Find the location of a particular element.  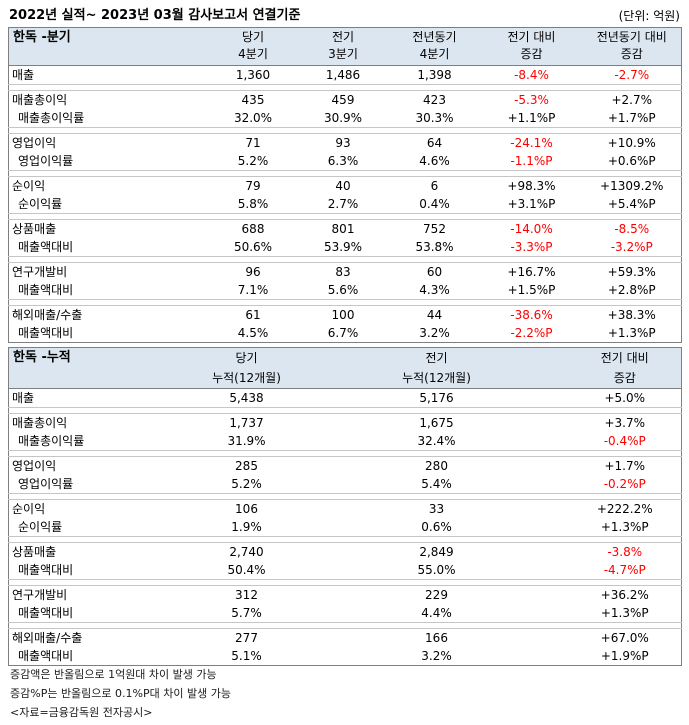

value-prior-year-quarter: 53.8% is located at coordinates (434, 247).